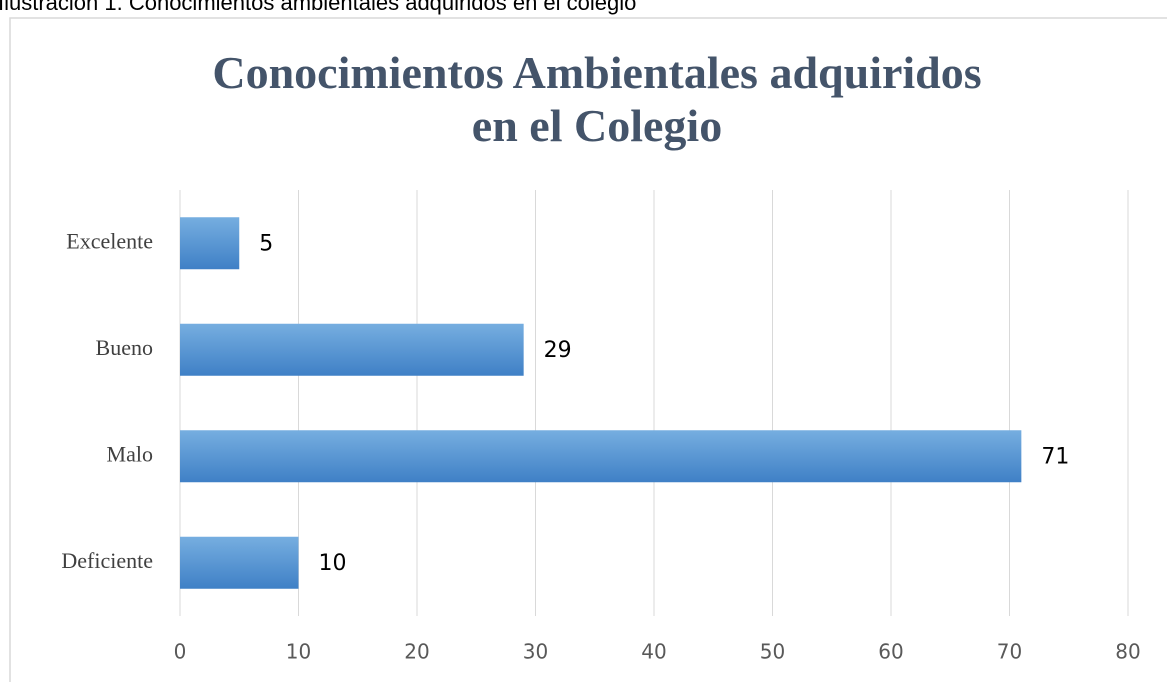 This screenshot has width=1167, height=682. What do you see at coordinates (1127, 652) in the screenshot?
I see `x-tick-label: 80` at bounding box center [1127, 652].